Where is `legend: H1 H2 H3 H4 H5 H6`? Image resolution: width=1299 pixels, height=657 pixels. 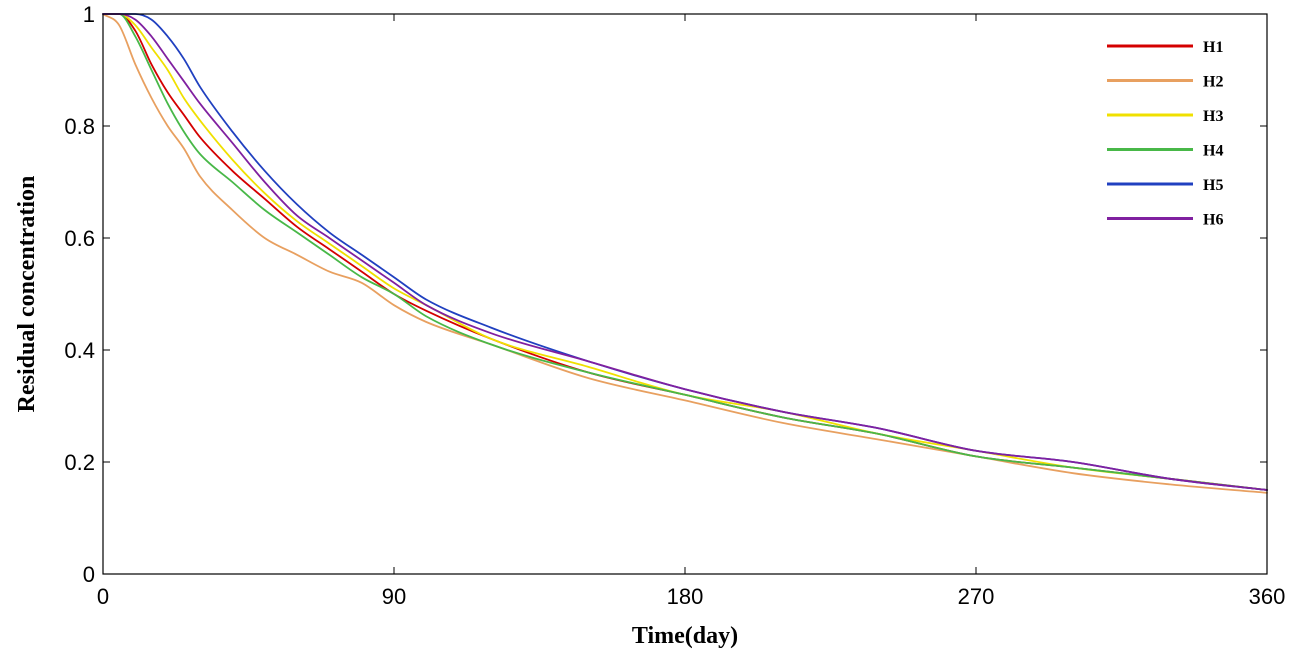
legend: H1 H2 H3 H4 H5 H6 is located at coordinates (1165, 134).